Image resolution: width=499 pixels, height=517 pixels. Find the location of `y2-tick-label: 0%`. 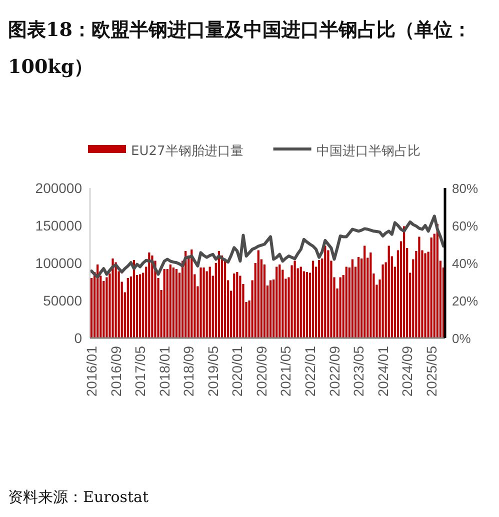

y2-tick-label: 0% is located at coordinates (462, 338).